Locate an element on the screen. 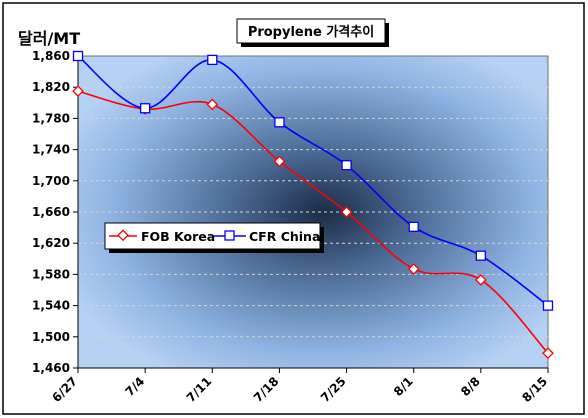 The width and height of the screenshot is (588, 418). y-tick-label: 1,500 is located at coordinates (51, 337).